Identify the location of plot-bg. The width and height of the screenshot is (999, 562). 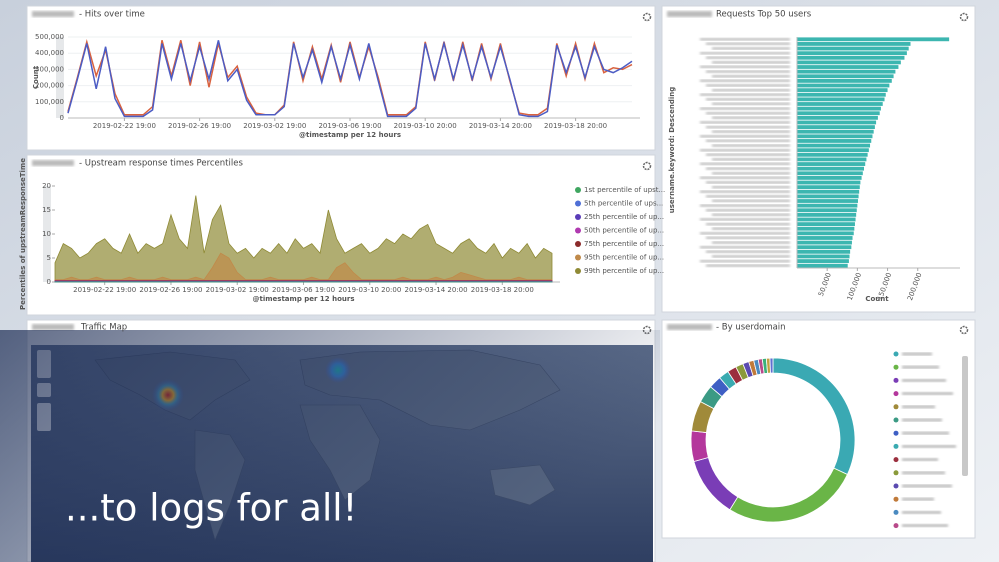
(47, 234).